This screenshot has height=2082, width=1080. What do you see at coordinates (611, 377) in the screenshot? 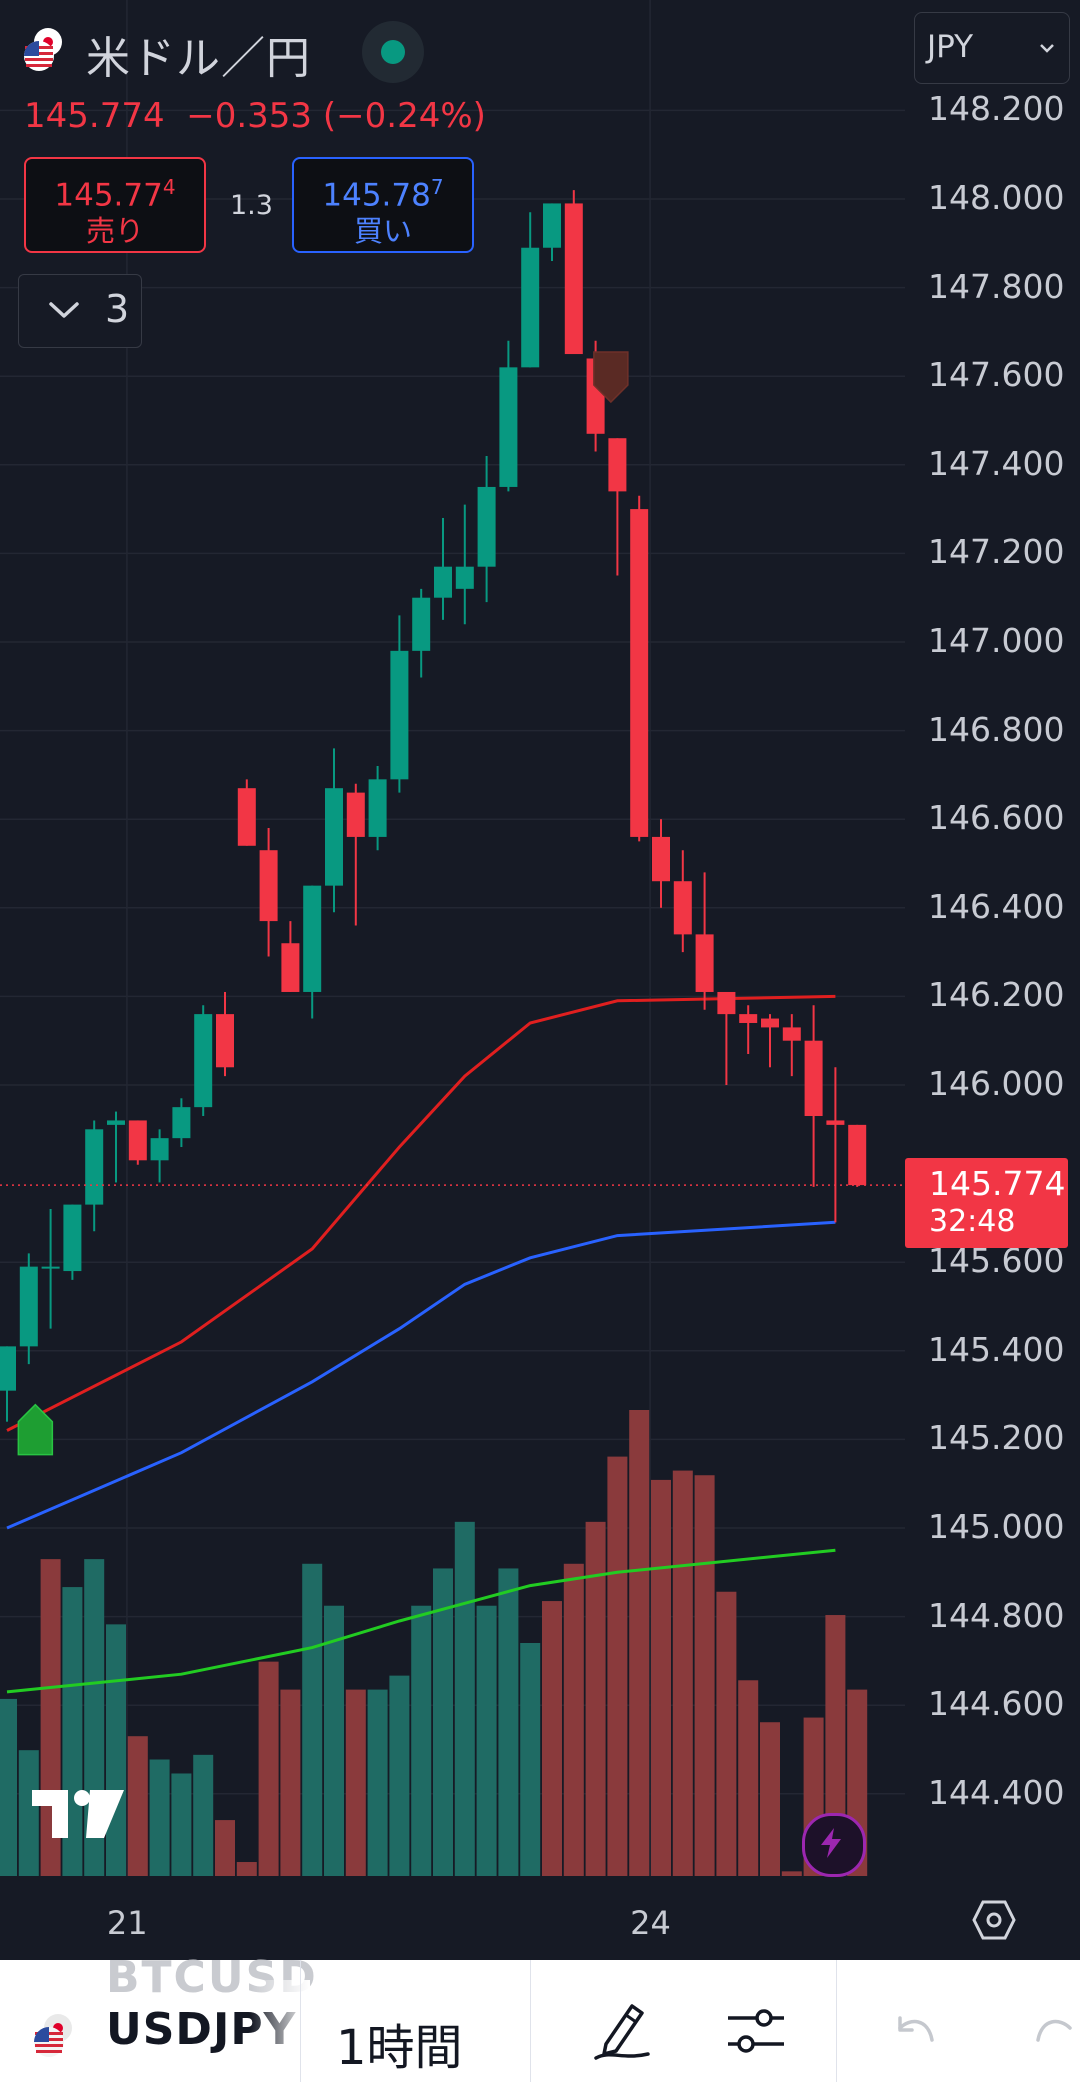
I see `sell-signal-arrow-icon` at bounding box center [611, 377].